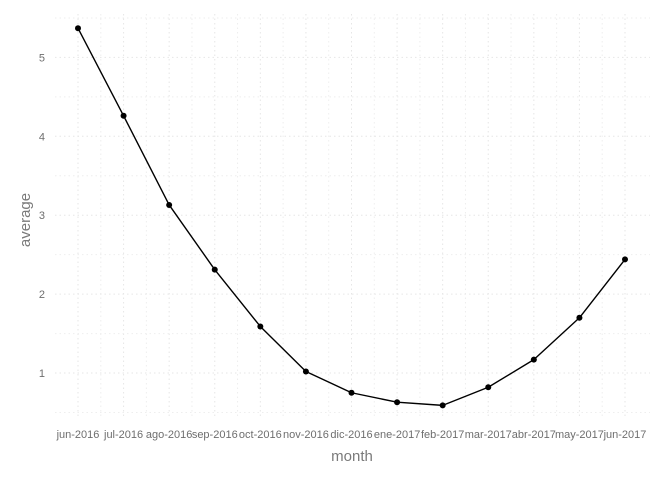 The image size is (672, 480). What do you see at coordinates (78, 435) in the screenshot?
I see `x-tick-label: jun-2016` at bounding box center [78, 435].